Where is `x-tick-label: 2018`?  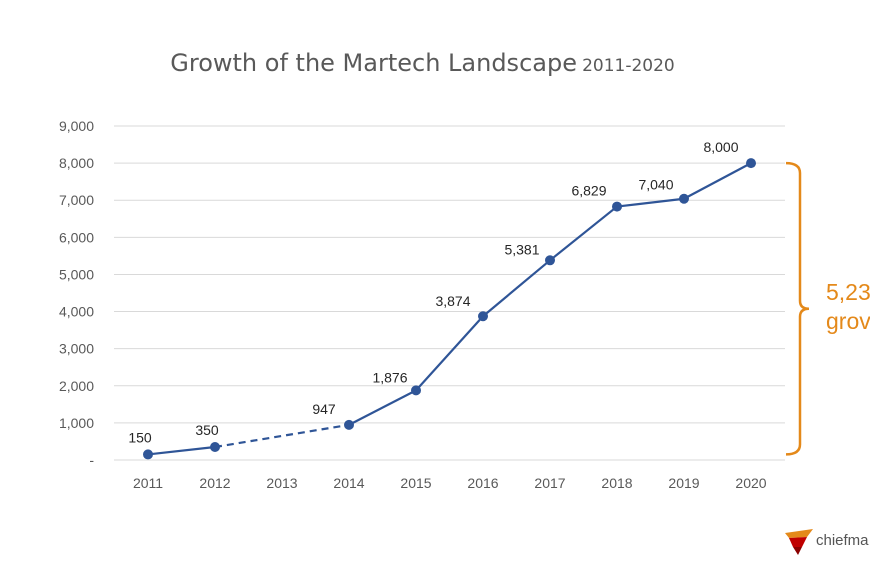
x-tick-label: 2018 is located at coordinates (616, 483).